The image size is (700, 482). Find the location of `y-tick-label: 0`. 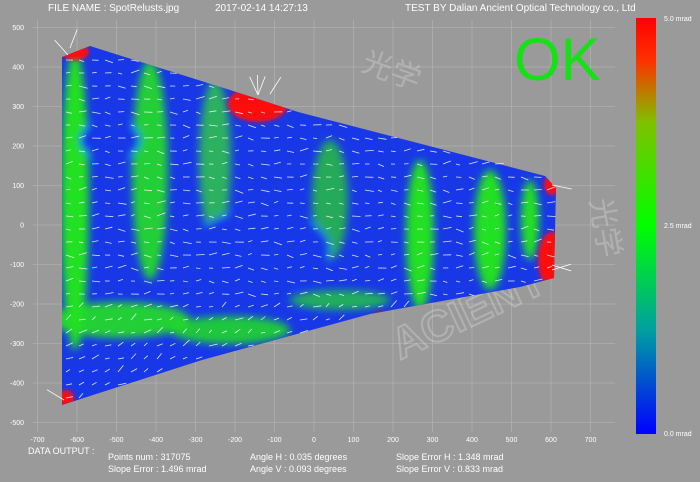

y-tick-label: 0 is located at coordinates (22, 226).